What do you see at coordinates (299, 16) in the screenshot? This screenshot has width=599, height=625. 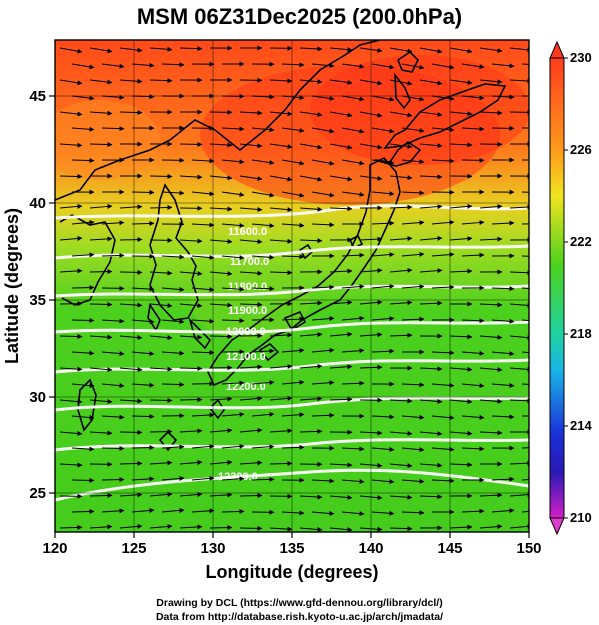 I see `map-title: MSM 06Z31Dec2025 (200.0hPa)` at bounding box center [299, 16].